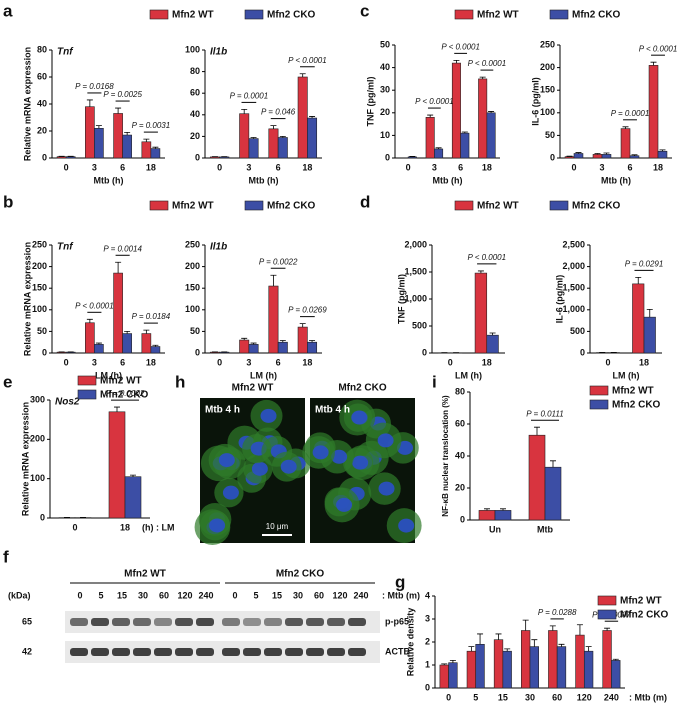  I want to click on lane-label: 0, so click(79, 595).